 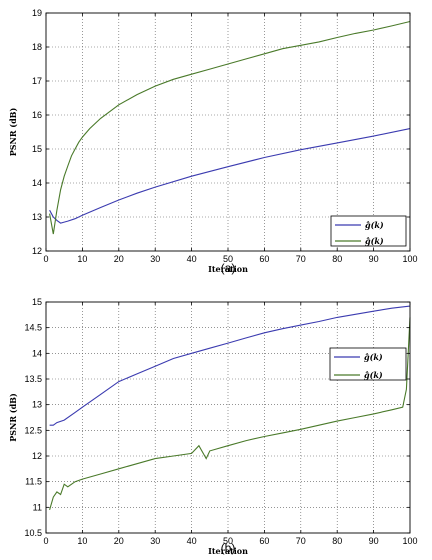 I want to click on panel-caption: (a), so click(x=228, y=268).